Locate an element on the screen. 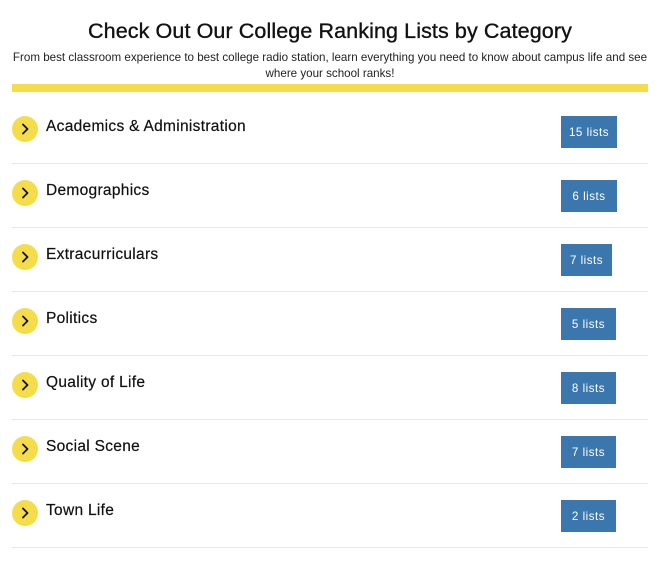  category-row-social-scene: Social Scene 7 lists is located at coordinates (330, 452).